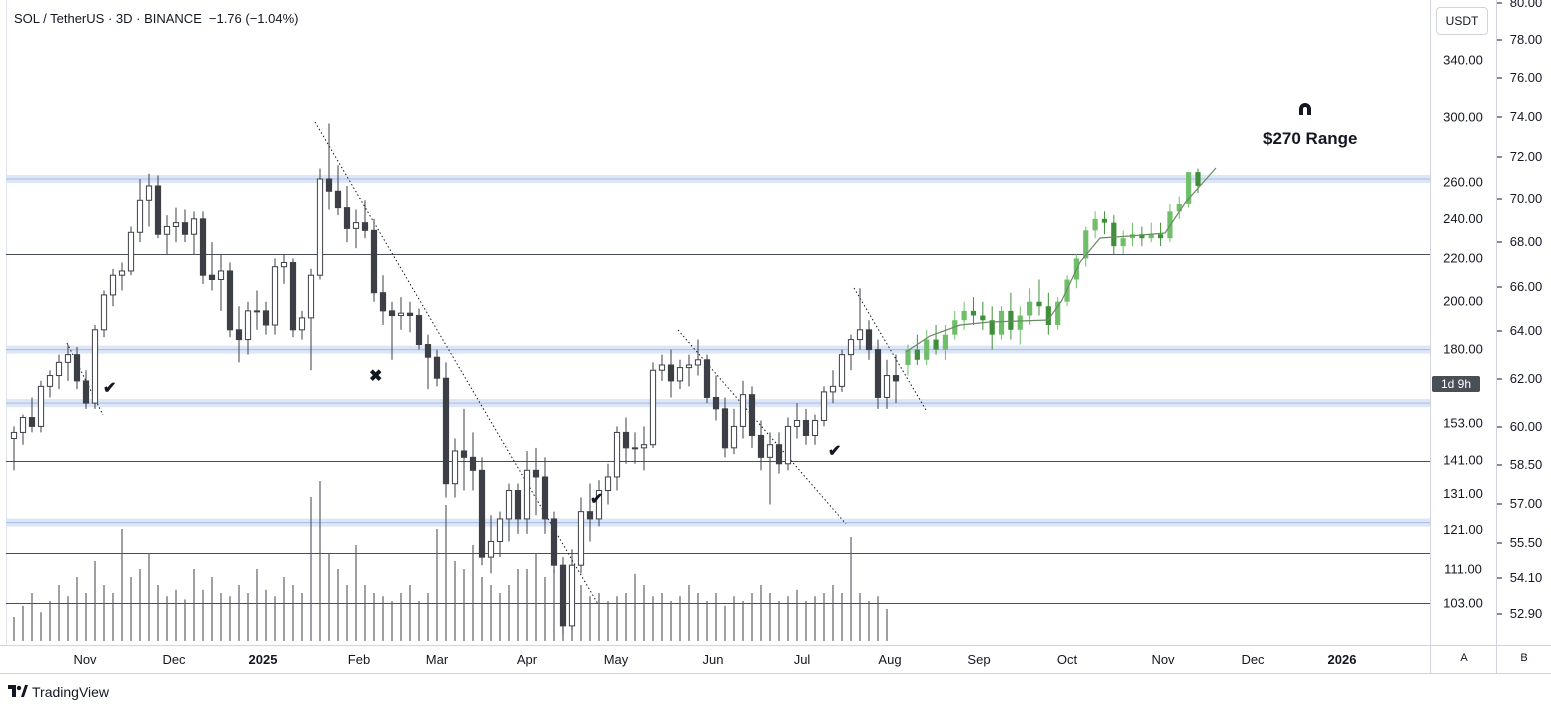 The height and width of the screenshot is (709, 1551). What do you see at coordinates (263, 659) in the screenshot?
I see `time-label: 2025` at bounding box center [263, 659].